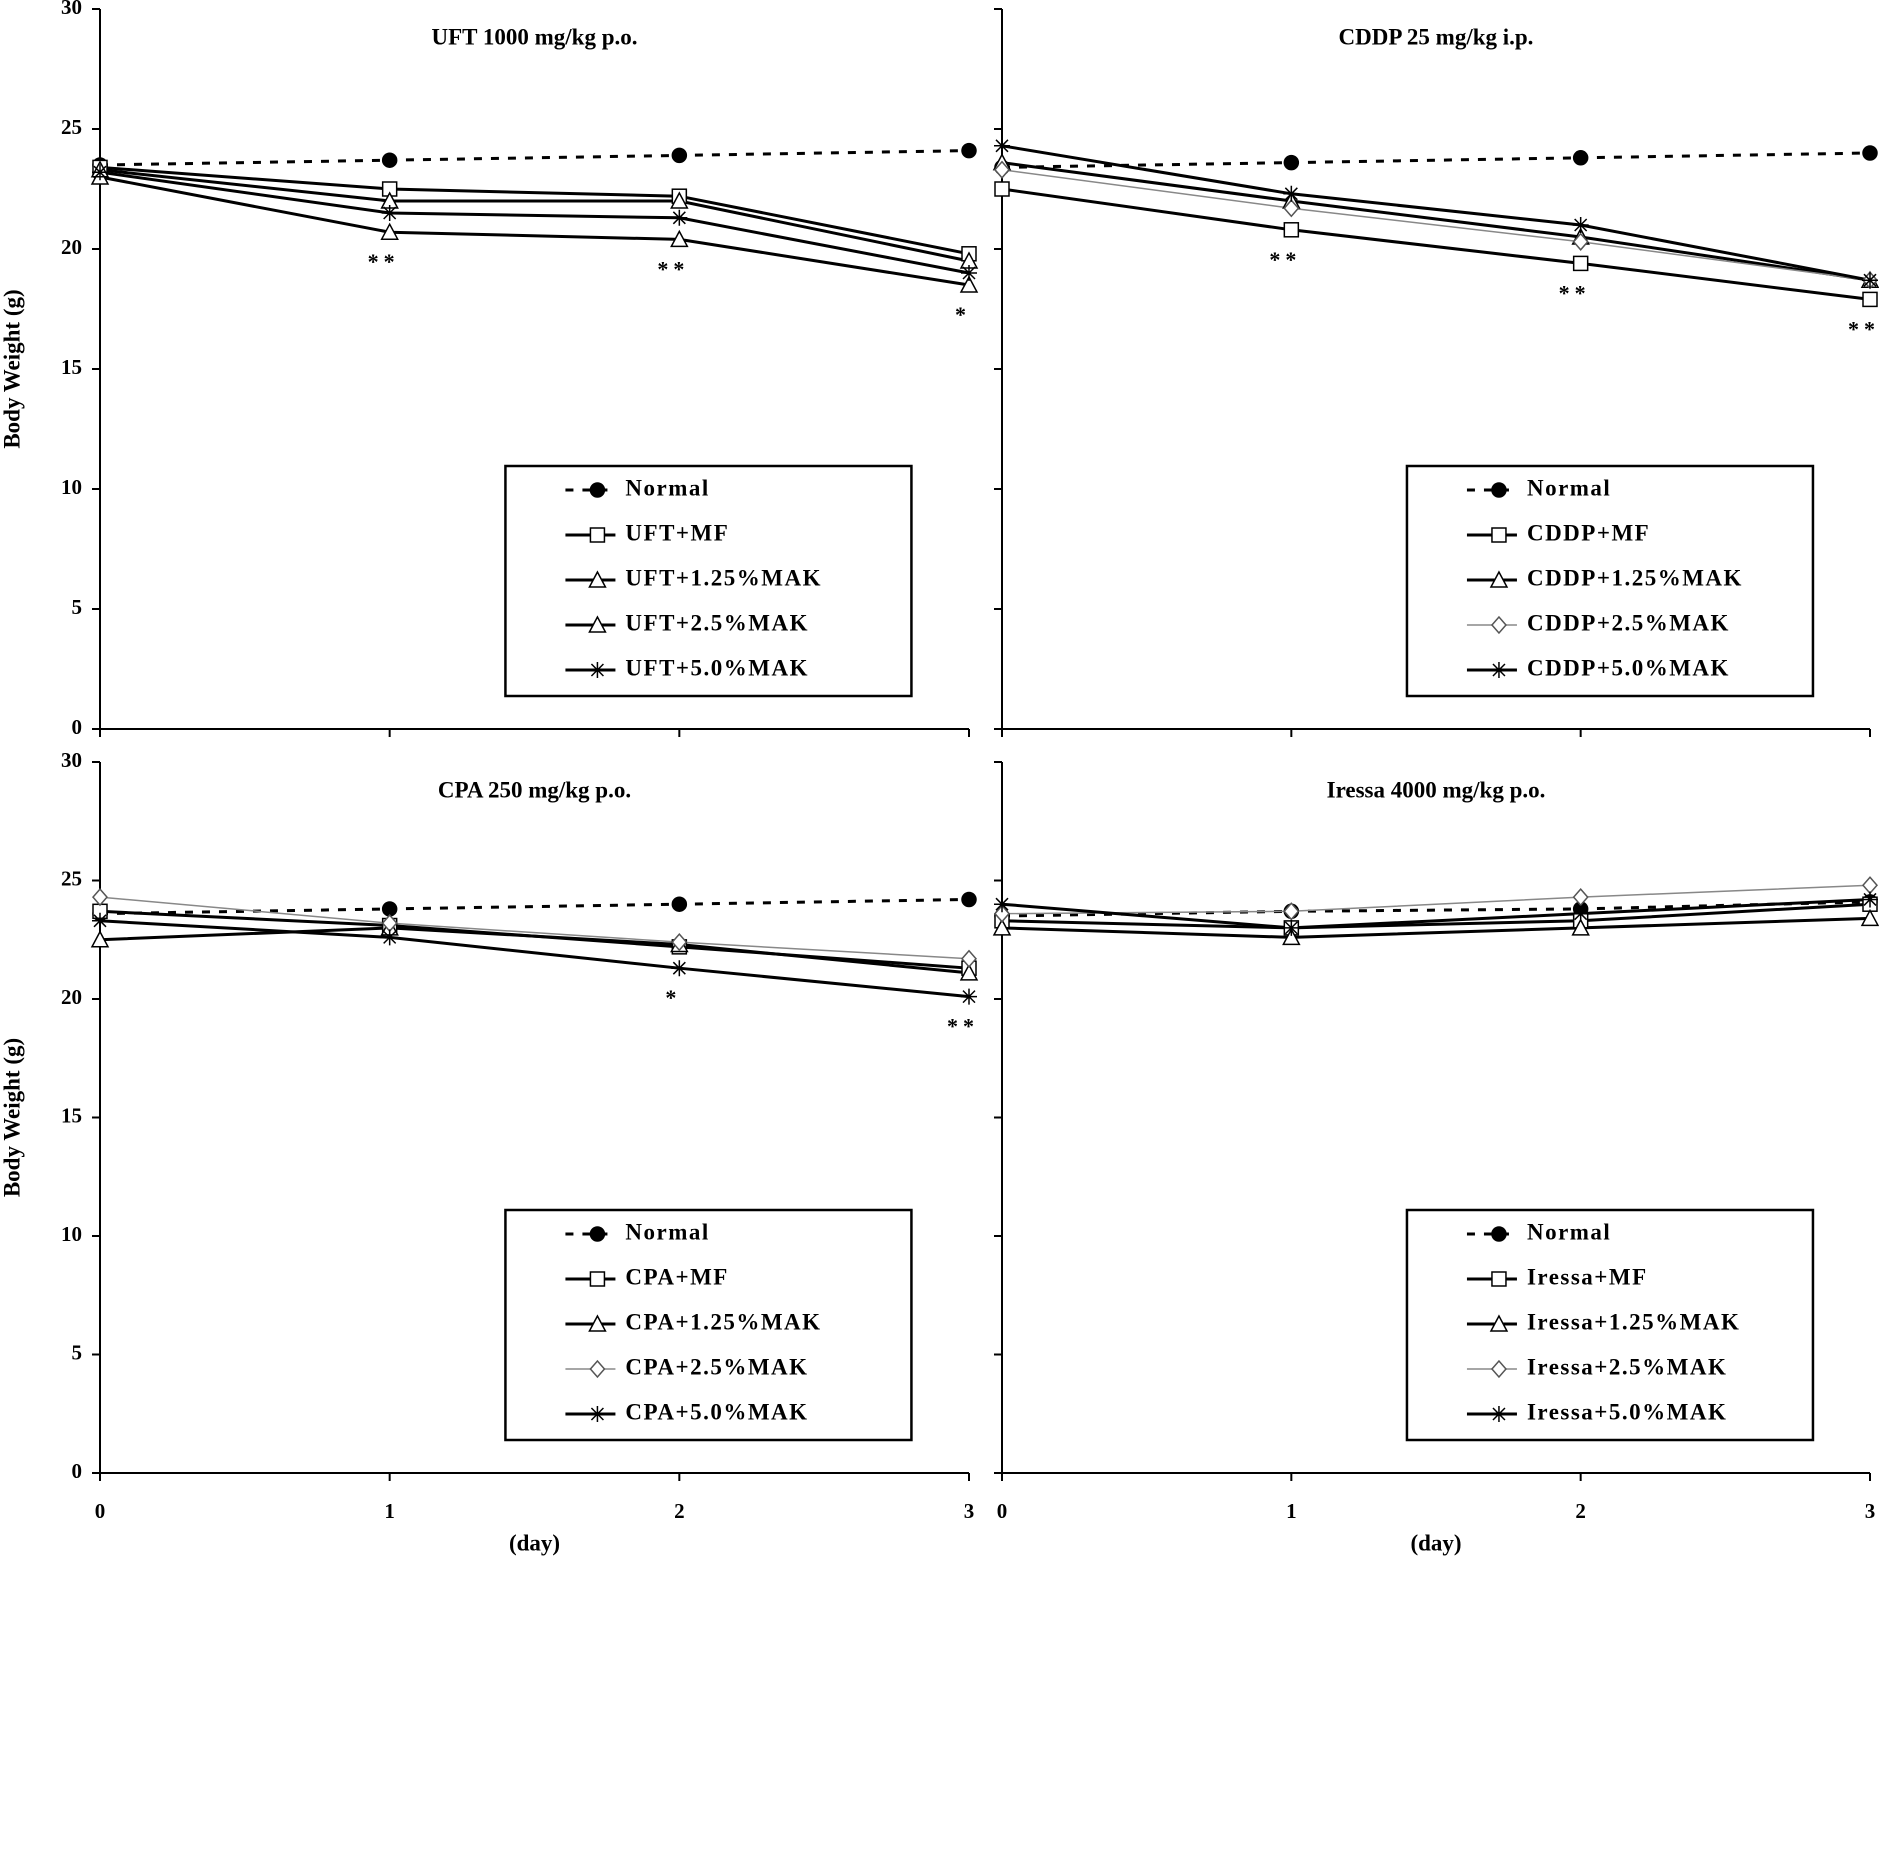 The width and height of the screenshot is (1879, 1863). I want to click on legend-label: Iressa+5.0%MAK, so click(1627, 1411).